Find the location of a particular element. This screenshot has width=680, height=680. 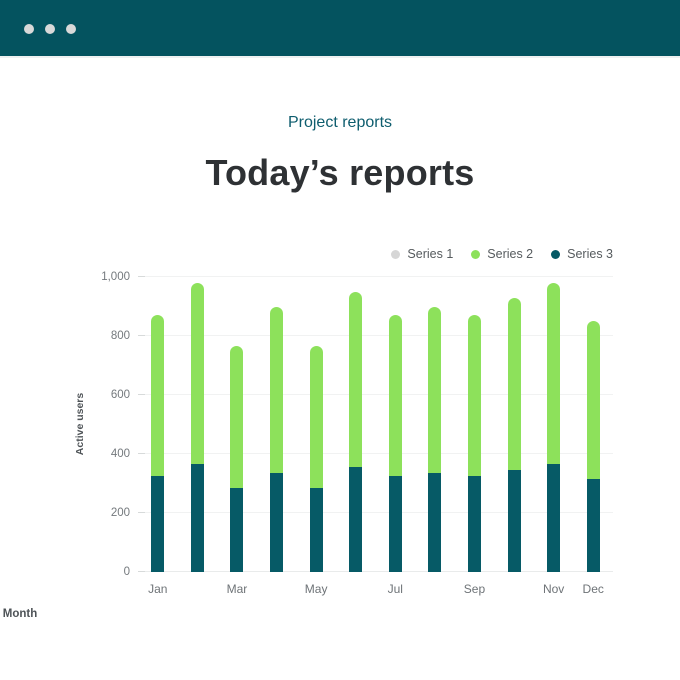

stacked-bar-may is located at coordinates (316, 424).